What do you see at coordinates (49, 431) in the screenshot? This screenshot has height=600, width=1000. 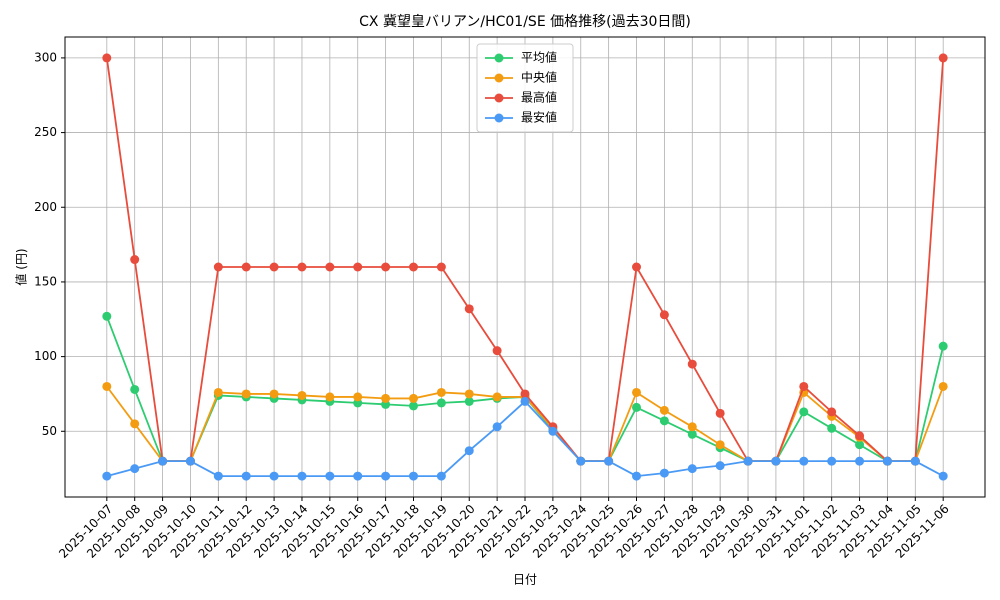 I see `y-tick-label: 50` at bounding box center [49, 431].